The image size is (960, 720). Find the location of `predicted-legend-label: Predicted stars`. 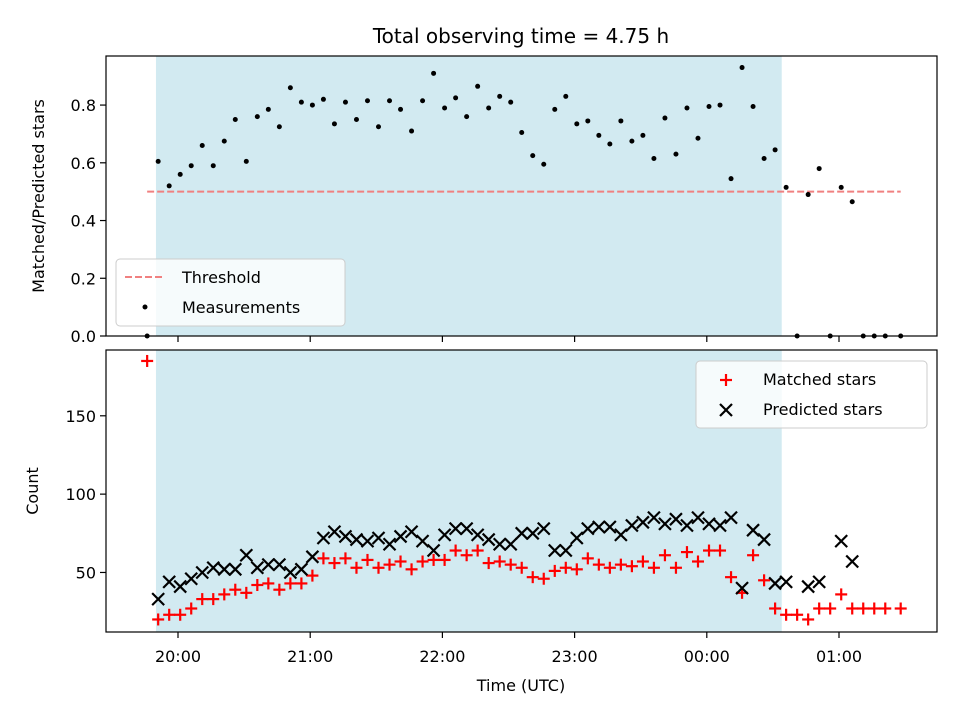

predicted-legend-label: Predicted stars is located at coordinates (823, 409).